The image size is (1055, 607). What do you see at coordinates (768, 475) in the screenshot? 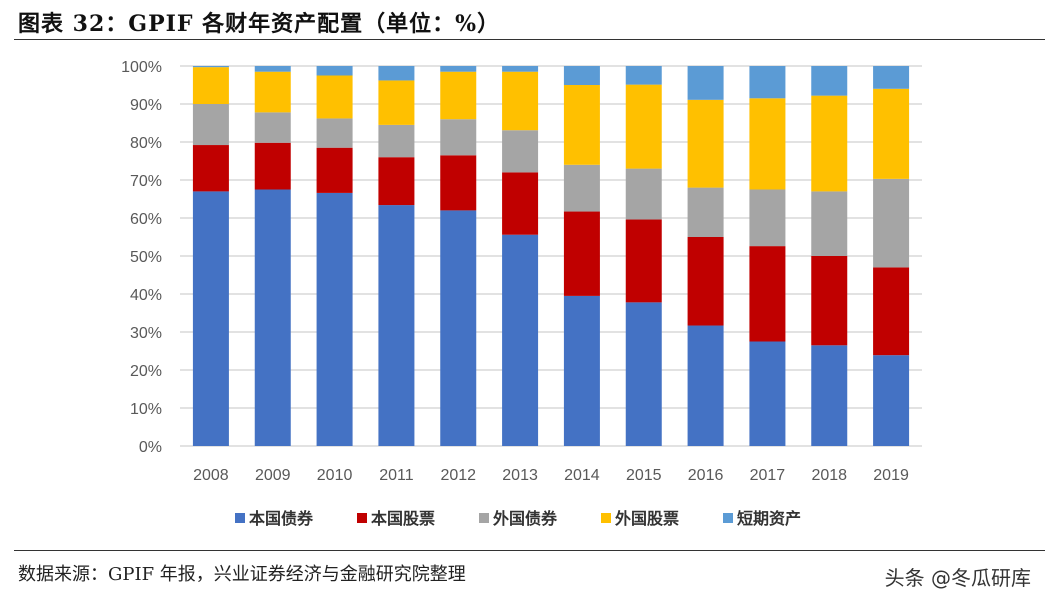
I see `x-tick-label: 2017` at bounding box center [768, 475].